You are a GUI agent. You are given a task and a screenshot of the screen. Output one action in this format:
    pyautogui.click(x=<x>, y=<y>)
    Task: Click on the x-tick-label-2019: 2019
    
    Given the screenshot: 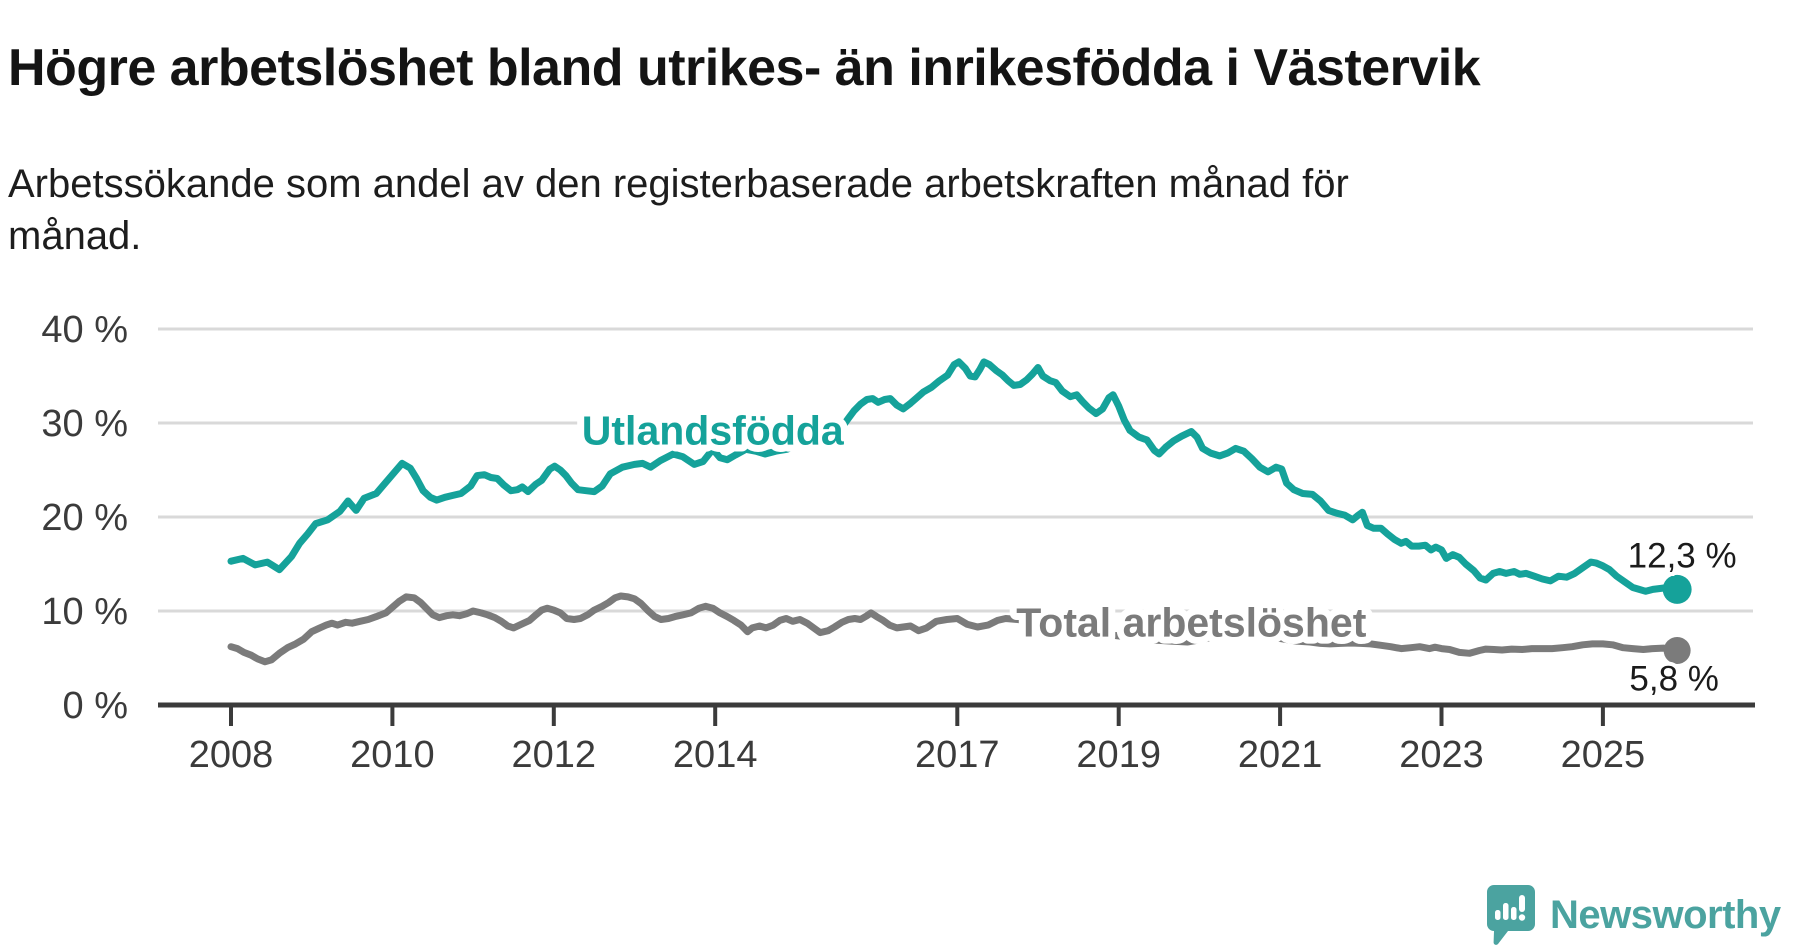 What is the action you would take?
    pyautogui.click(x=1118, y=755)
    